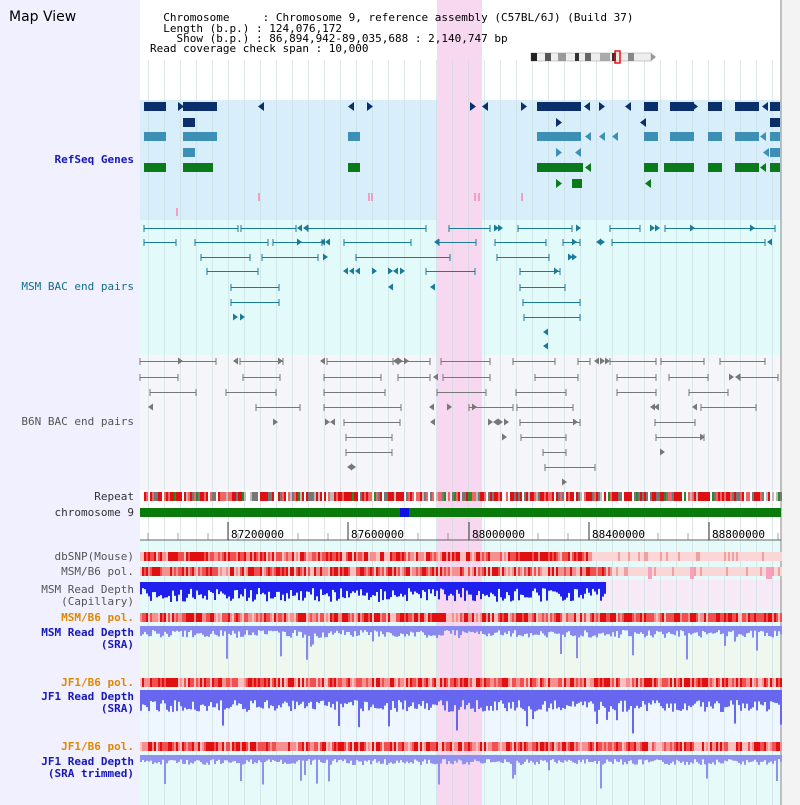 The width and height of the screenshot is (800, 805). What do you see at coordinates (94, 556) in the screenshot?
I see `track-label-dbsnp: dbSNP(Mouse)` at bounding box center [94, 556].